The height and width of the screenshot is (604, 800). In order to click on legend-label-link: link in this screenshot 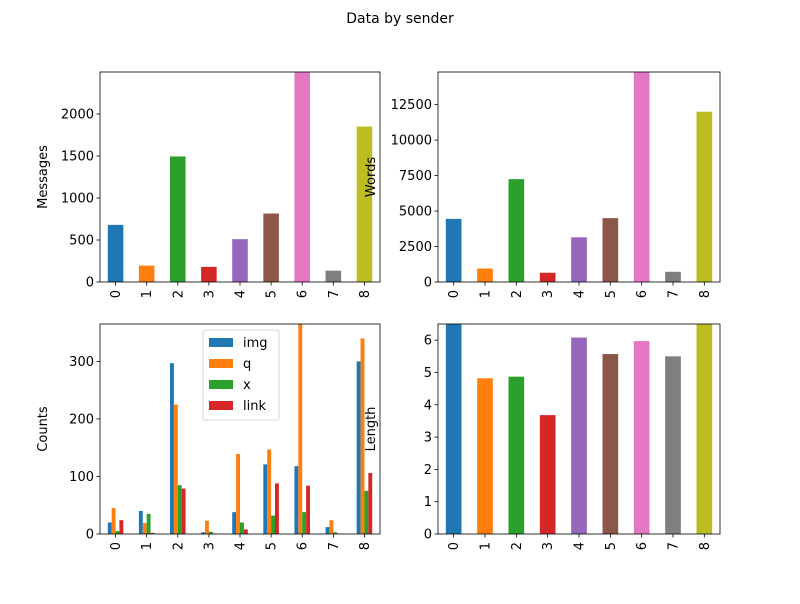, I will do `click(254, 406)`.